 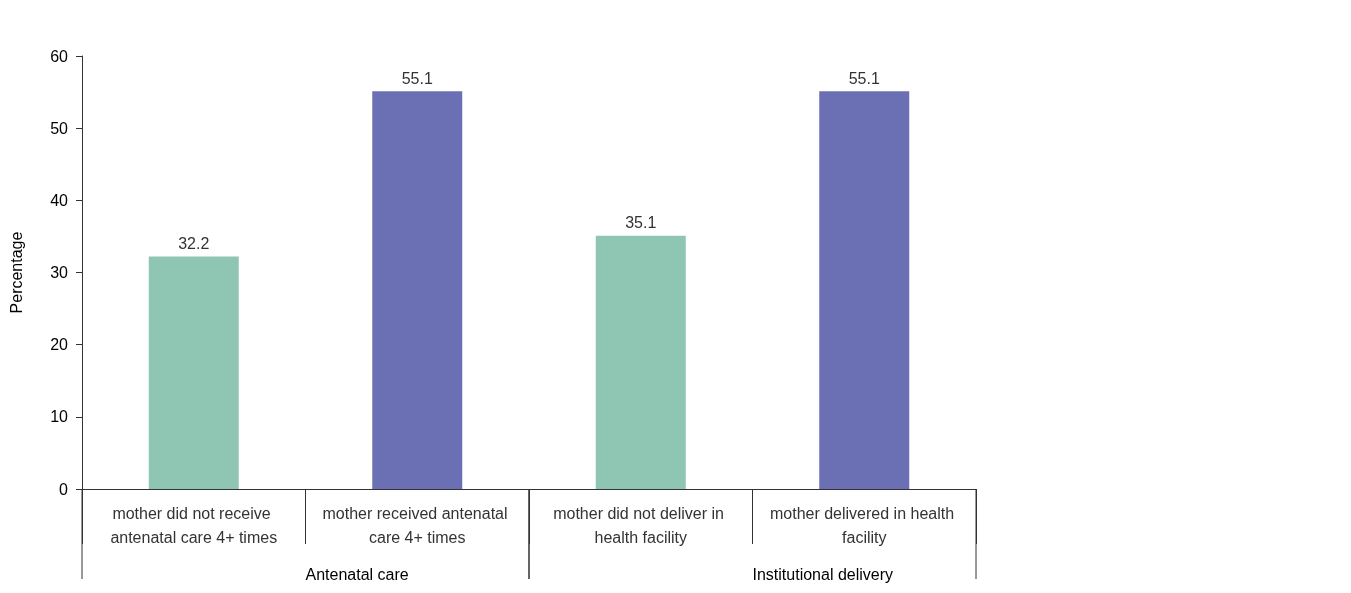 What do you see at coordinates (64, 489) in the screenshot?
I see `y-tick-label: 0` at bounding box center [64, 489].